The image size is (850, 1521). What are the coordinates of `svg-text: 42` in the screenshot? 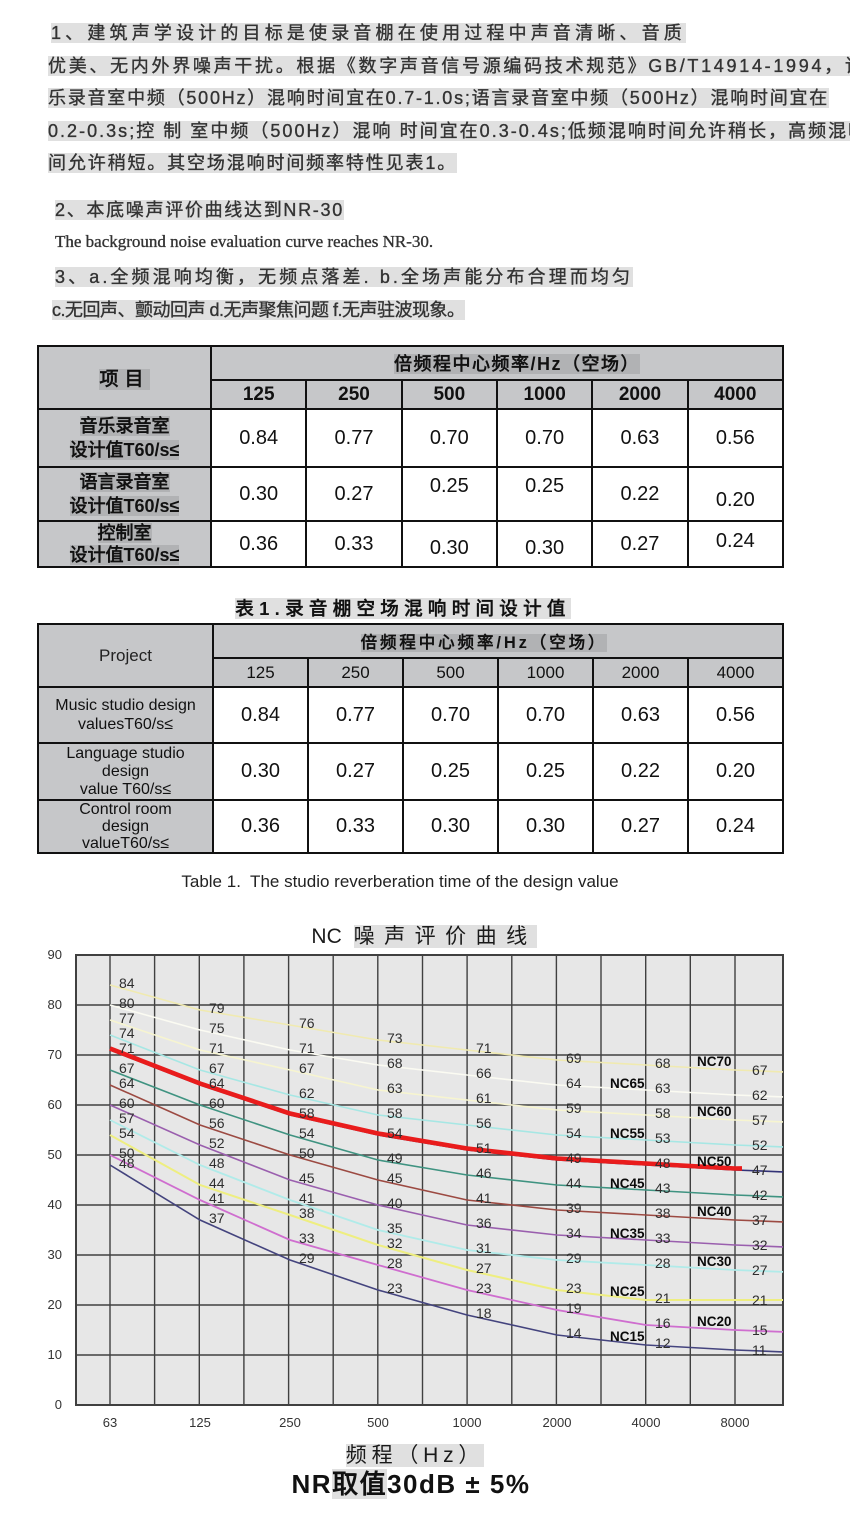 It's located at (760, 1195).